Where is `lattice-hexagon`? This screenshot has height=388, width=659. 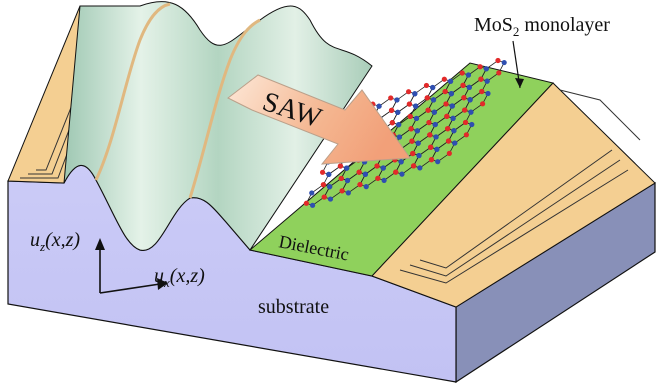 lattice-hexagon is located at coordinates (403, 102).